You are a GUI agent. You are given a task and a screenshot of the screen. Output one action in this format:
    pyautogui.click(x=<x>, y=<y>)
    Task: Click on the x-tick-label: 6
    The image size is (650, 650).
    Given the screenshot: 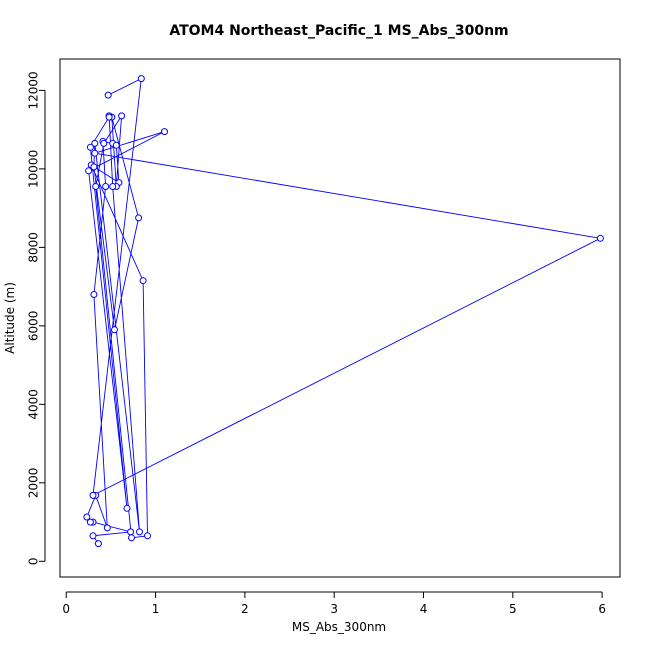 What is the action you would take?
    pyautogui.click(x=602, y=609)
    